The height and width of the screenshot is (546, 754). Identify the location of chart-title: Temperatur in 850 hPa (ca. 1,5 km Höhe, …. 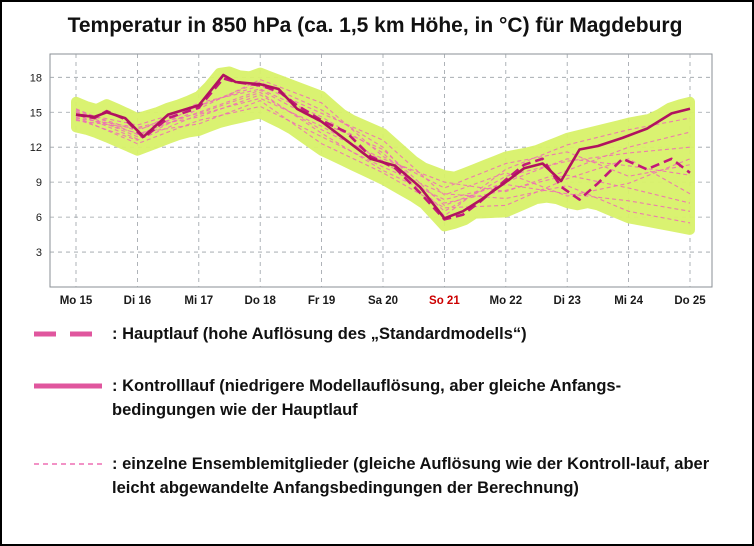
(375, 25).